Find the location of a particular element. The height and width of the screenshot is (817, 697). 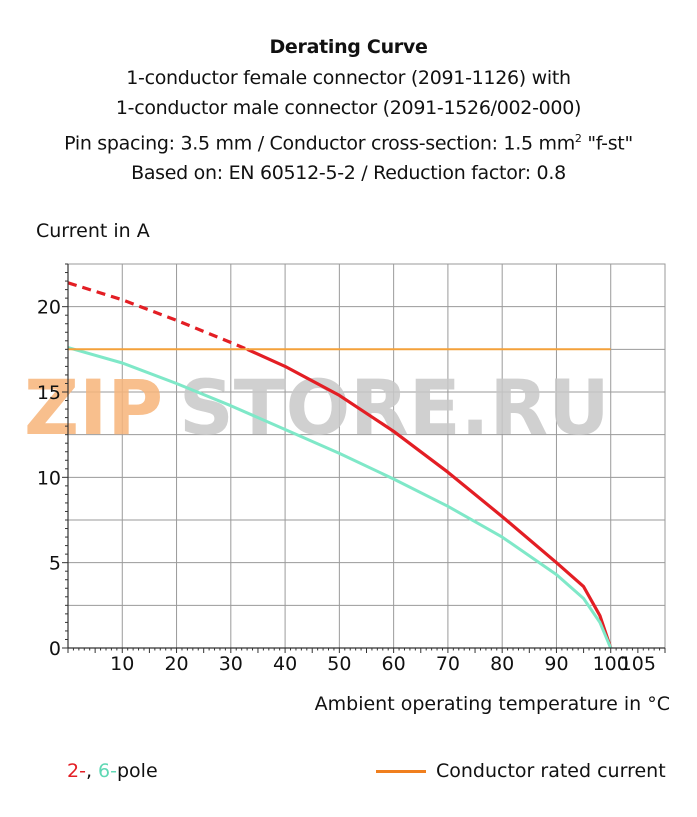

legend-pole: 2-, 6-pole is located at coordinates (112, 771).